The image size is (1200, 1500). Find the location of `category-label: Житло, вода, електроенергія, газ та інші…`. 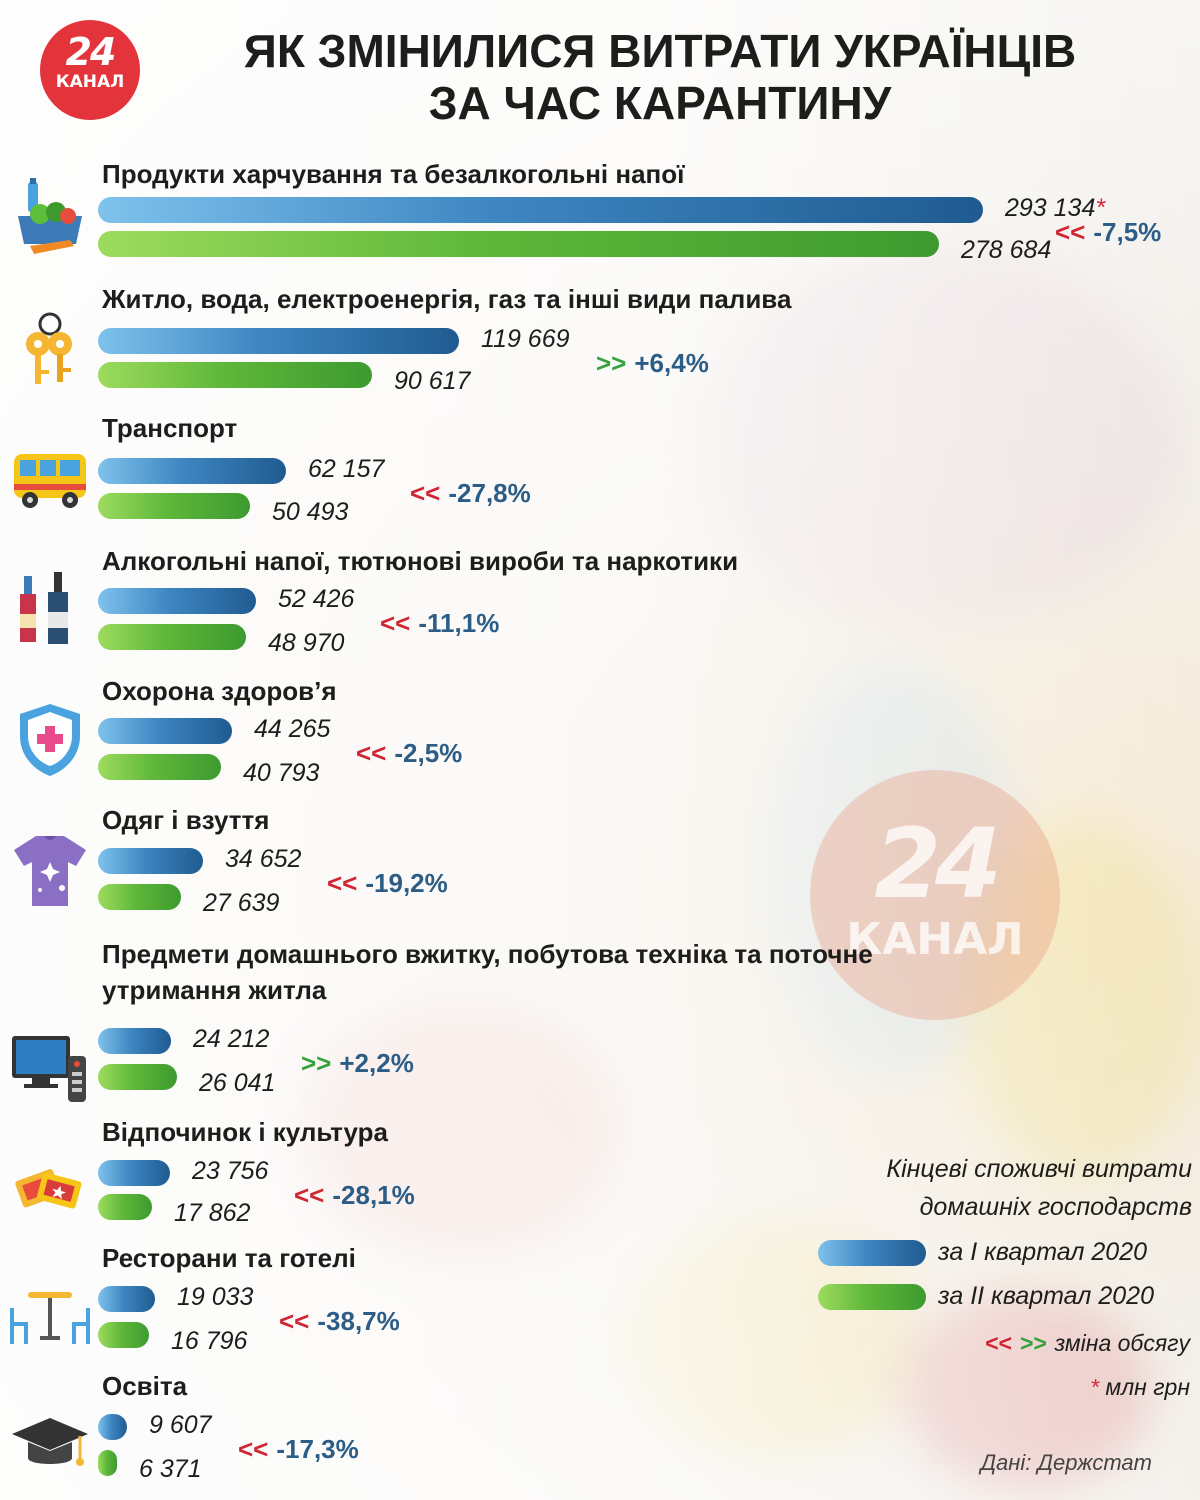

category-label: Житло, вода, електроенергія, газ та інші… is located at coordinates (447, 299).